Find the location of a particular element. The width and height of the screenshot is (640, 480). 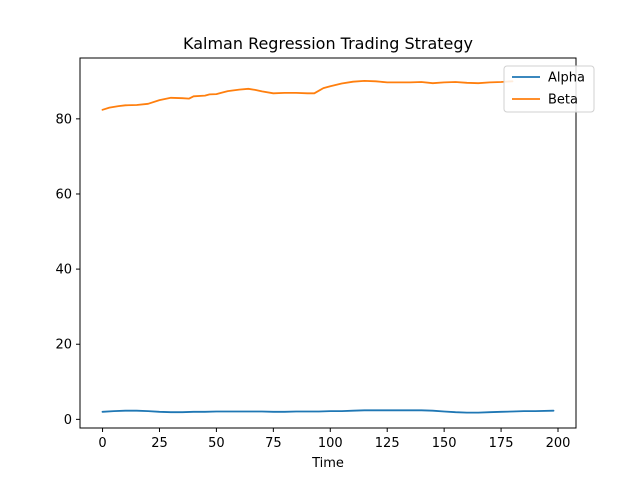

x-tick-label: 150 is located at coordinates (444, 443).